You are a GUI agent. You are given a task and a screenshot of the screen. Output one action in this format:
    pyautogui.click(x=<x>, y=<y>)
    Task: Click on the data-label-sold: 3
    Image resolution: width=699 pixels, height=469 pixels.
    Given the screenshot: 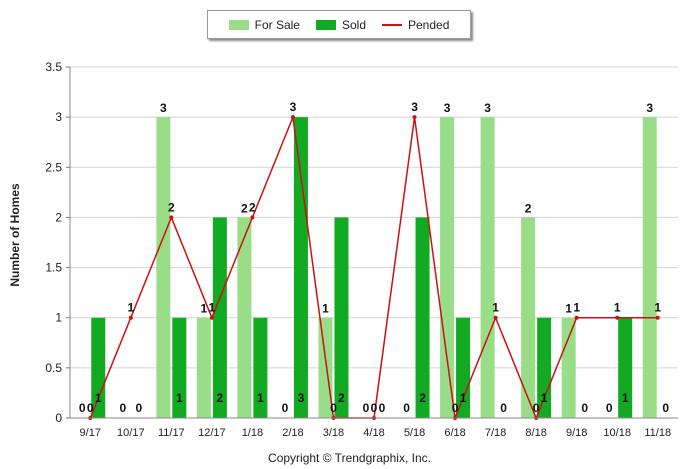 What is the action you would take?
    pyautogui.click(x=301, y=398)
    